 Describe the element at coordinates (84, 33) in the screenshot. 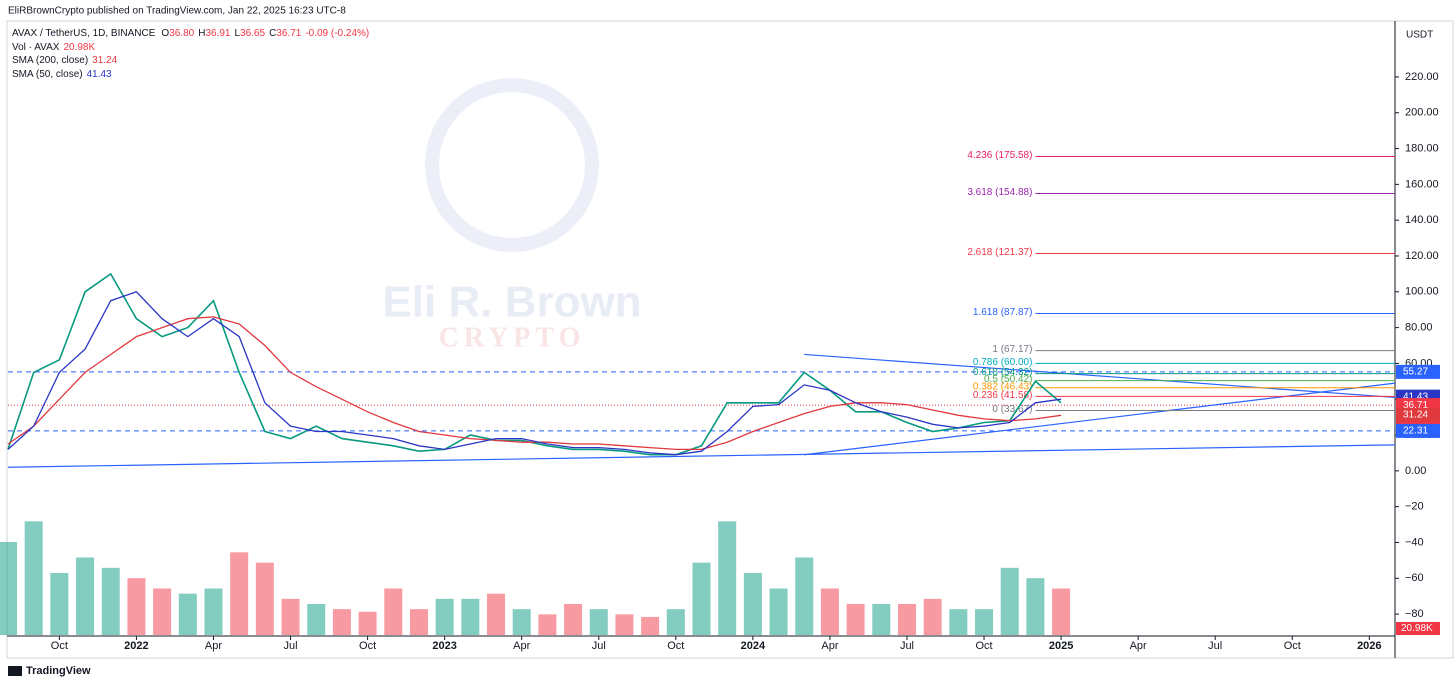

I see `symbol-name: AVAX / TetherUS, 1D, BINANCE` at that location.